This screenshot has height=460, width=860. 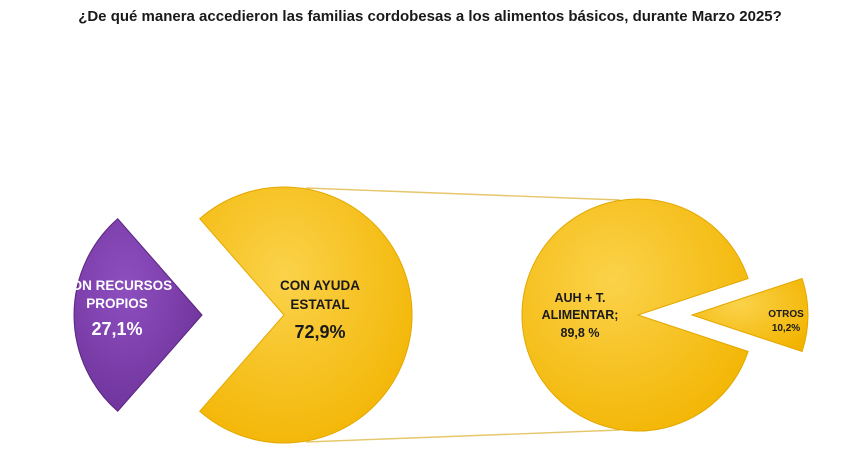 I want to click on connector-line-top, so click(x=463, y=194).